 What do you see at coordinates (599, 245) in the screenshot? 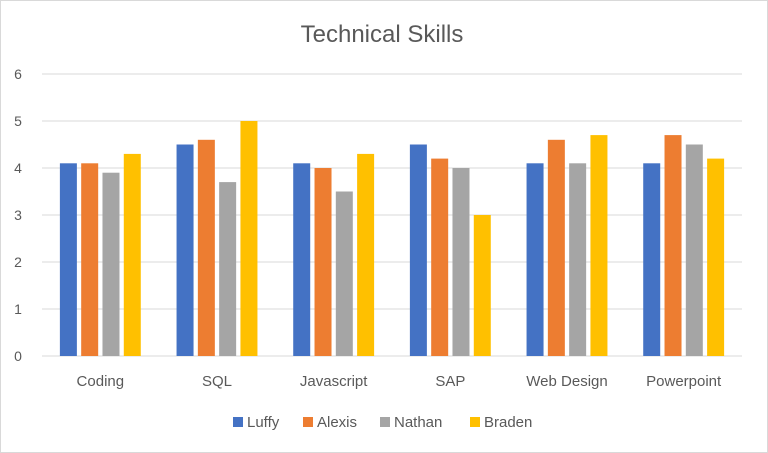
I see `bar-braden-web-design` at bounding box center [599, 245].